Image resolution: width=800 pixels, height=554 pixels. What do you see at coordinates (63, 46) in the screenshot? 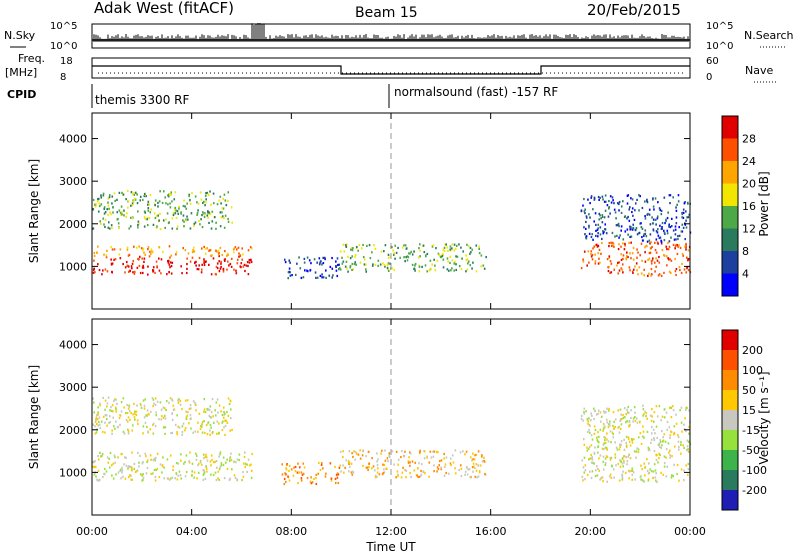
I see `nsky-tick-bottom: 10^0` at bounding box center [63, 46].